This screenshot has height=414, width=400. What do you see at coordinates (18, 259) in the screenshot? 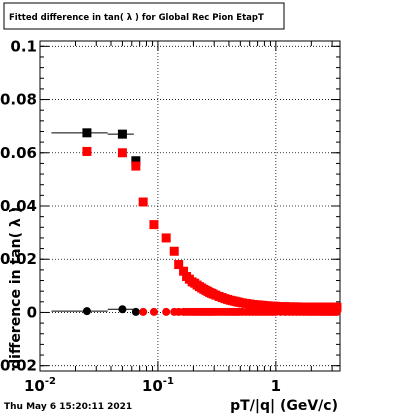
I see `y-tick-label: 0.02` at bounding box center [18, 259].